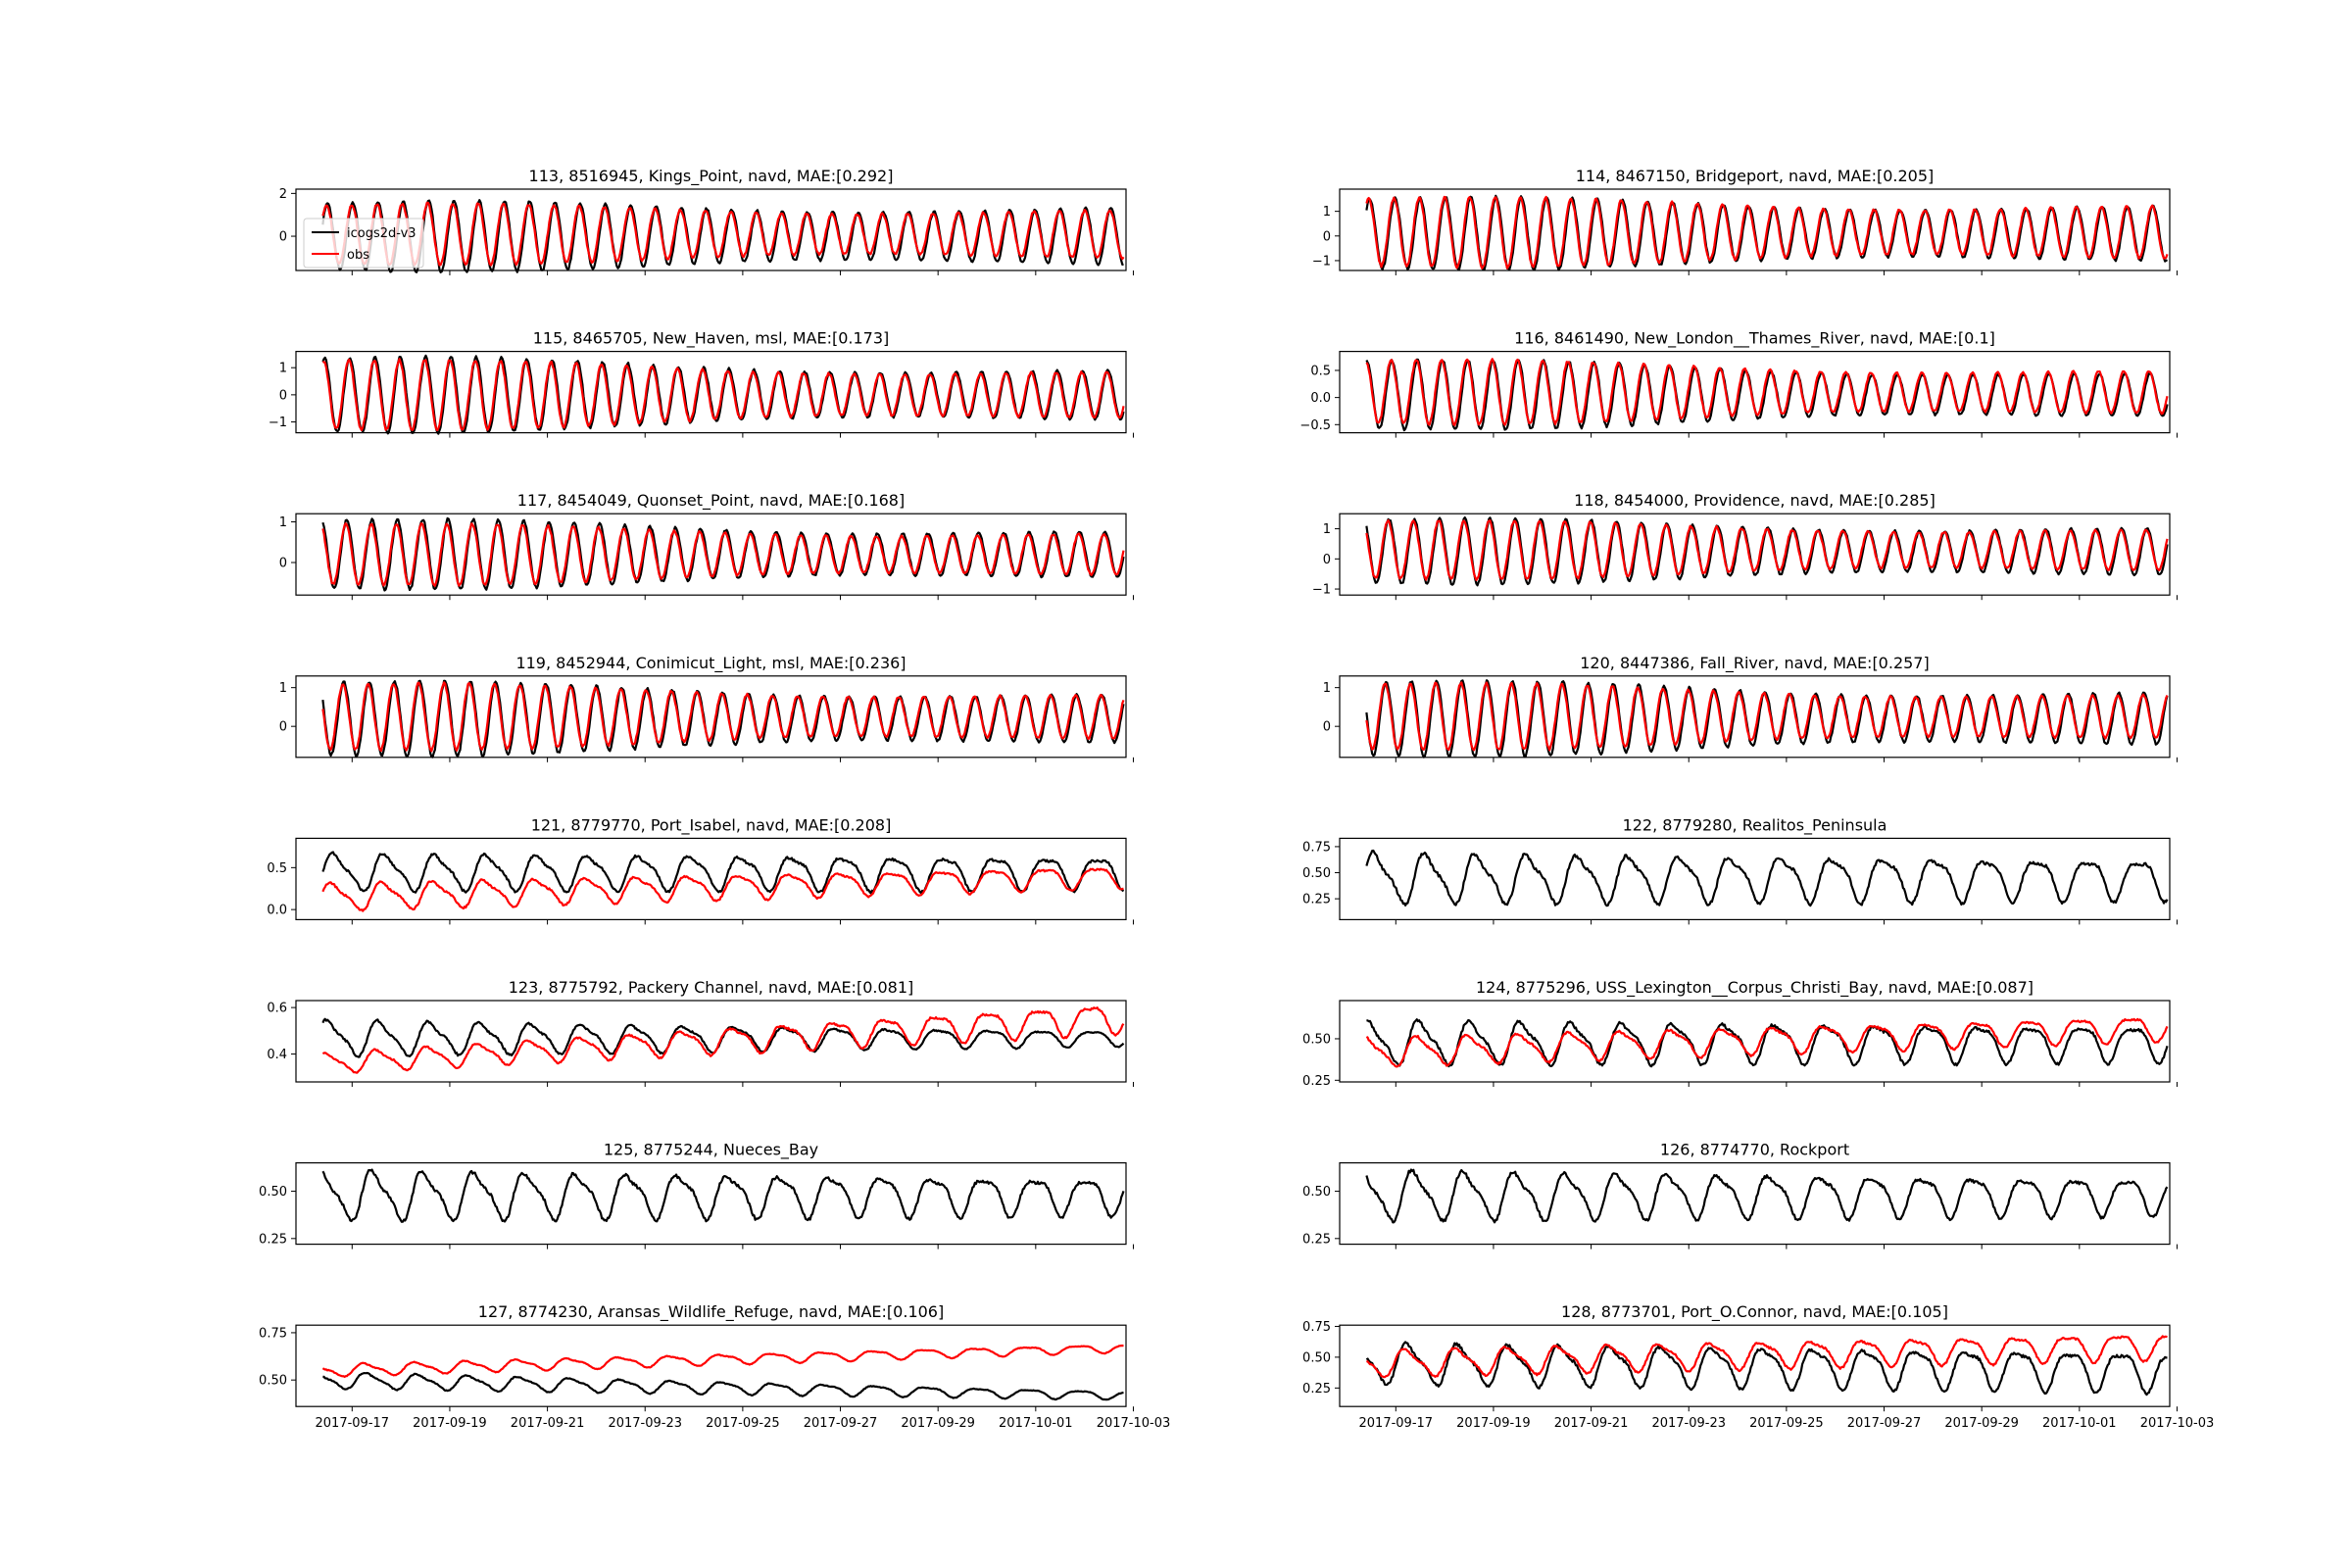  What do you see at coordinates (2177, 1423) in the screenshot?
I see `x-tick-label: 2017-10-03` at bounding box center [2177, 1423].